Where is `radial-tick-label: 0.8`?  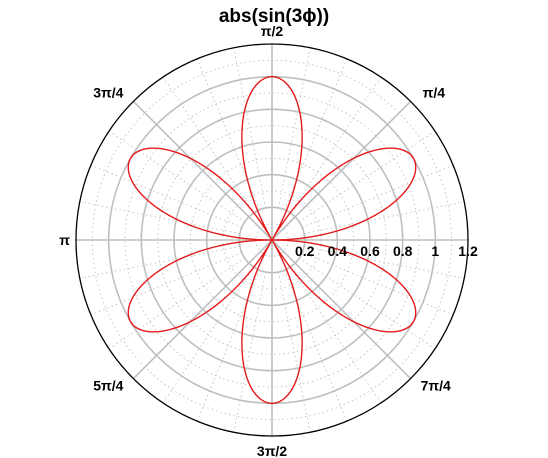
radial-tick-label: 0.8 is located at coordinates (403, 251).